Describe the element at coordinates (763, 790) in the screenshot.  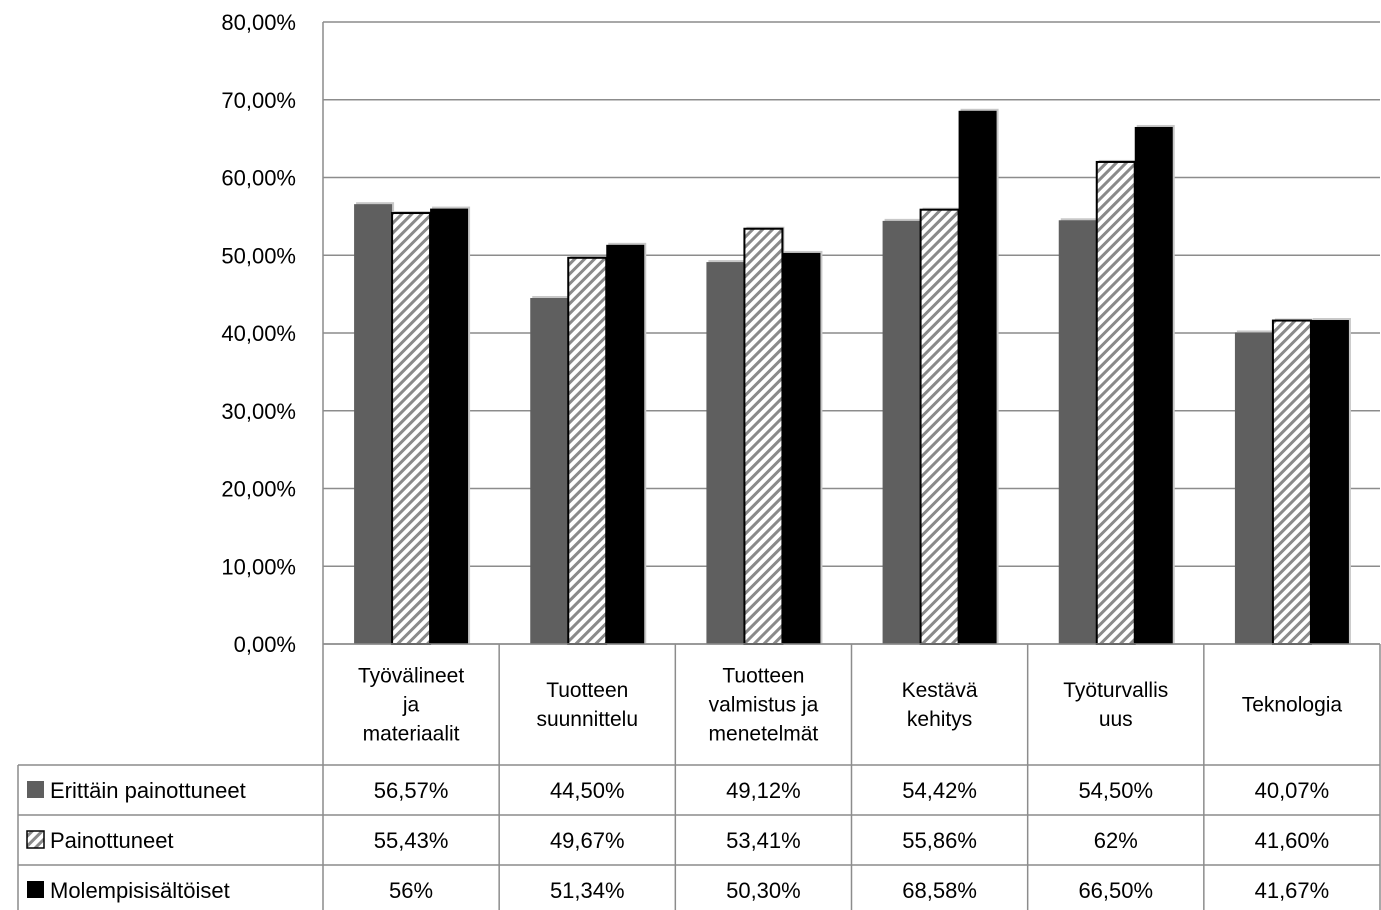
I see `data-label: 49,12%` at that location.